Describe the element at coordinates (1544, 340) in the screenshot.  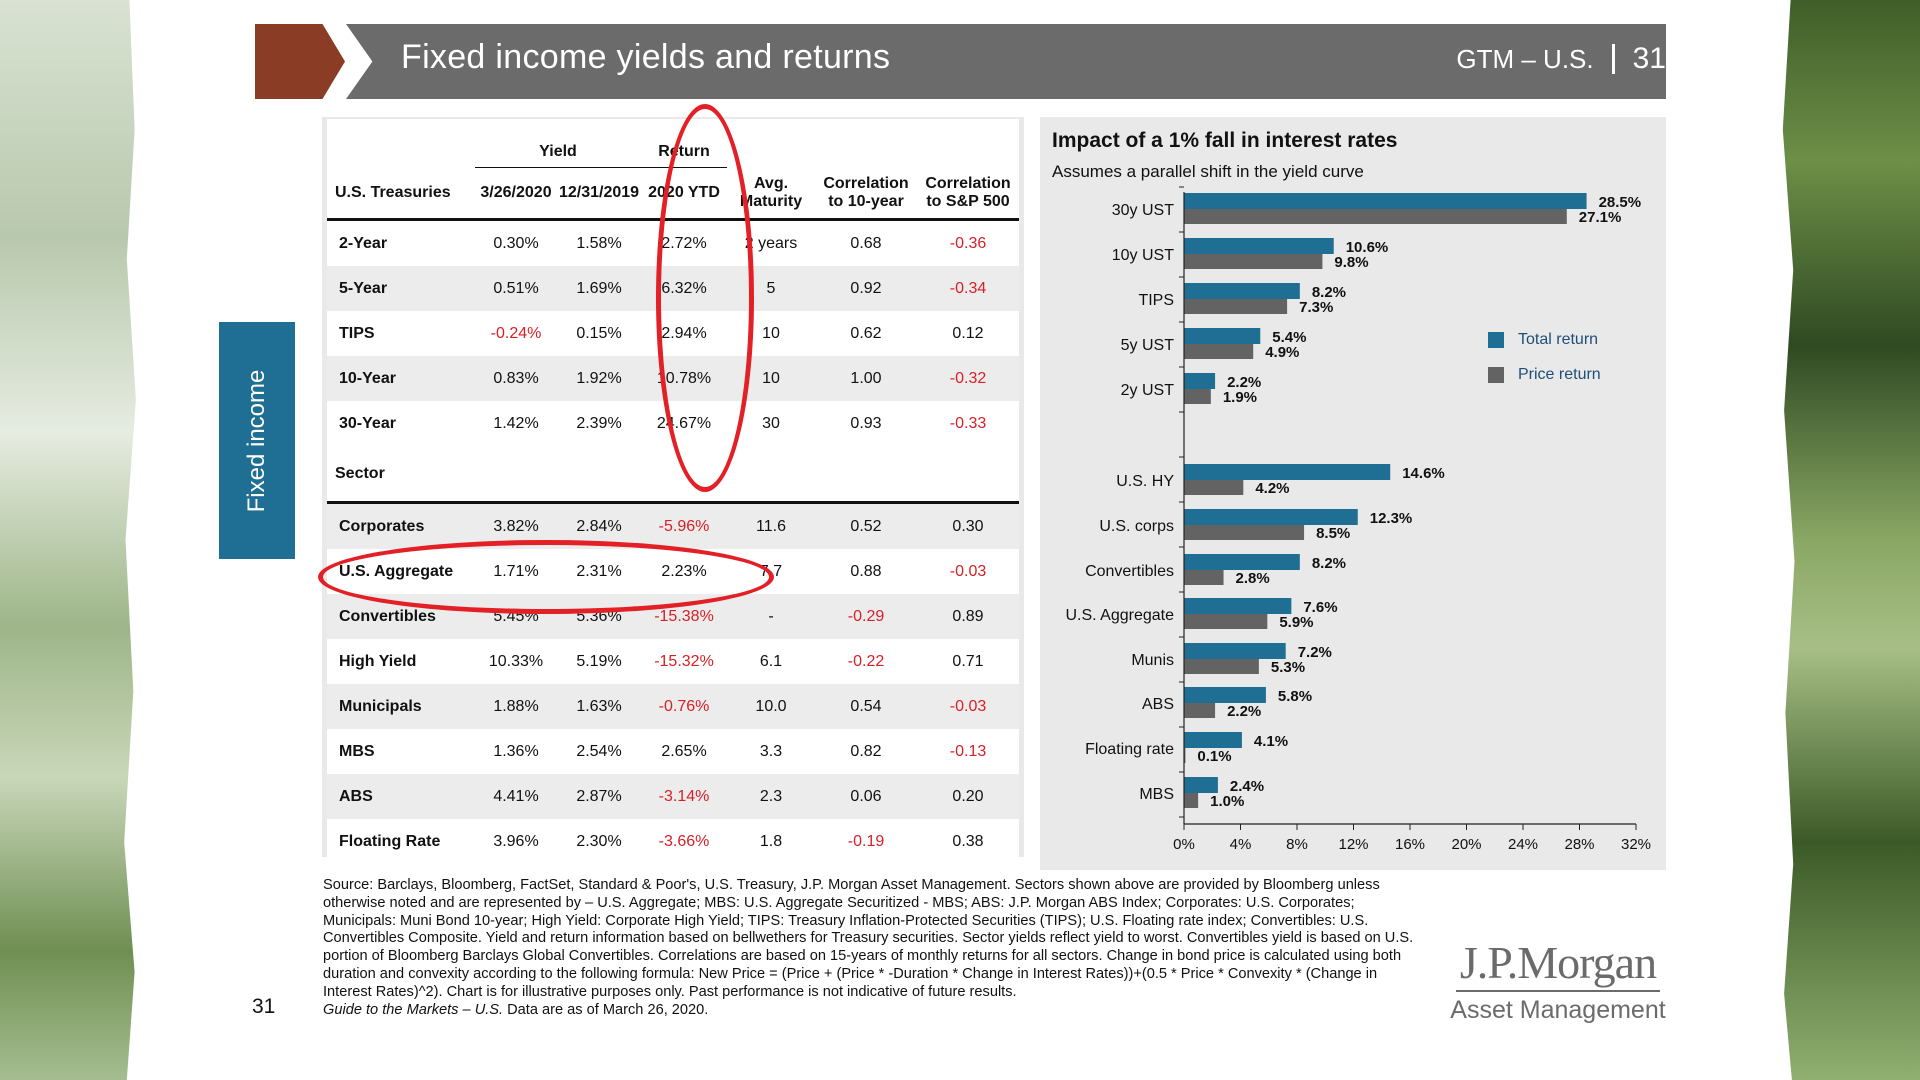
I see `legend-item-total-return: Total return` at that location.